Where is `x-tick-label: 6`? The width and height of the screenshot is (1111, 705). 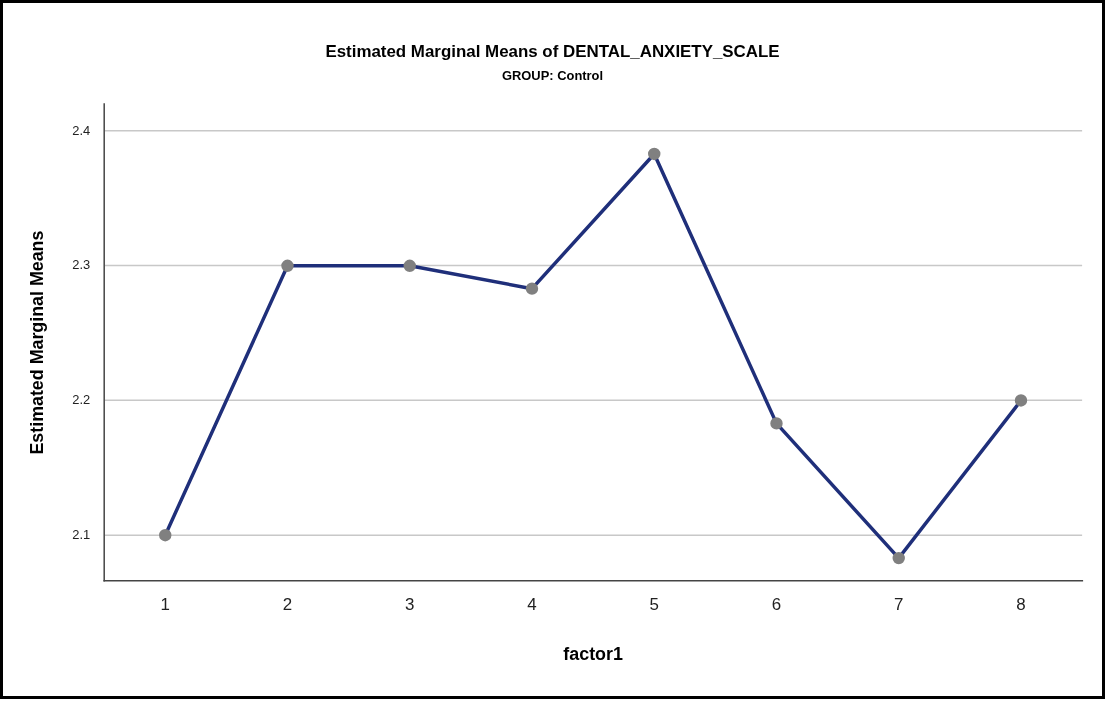
x-tick-label: 6 is located at coordinates (776, 604).